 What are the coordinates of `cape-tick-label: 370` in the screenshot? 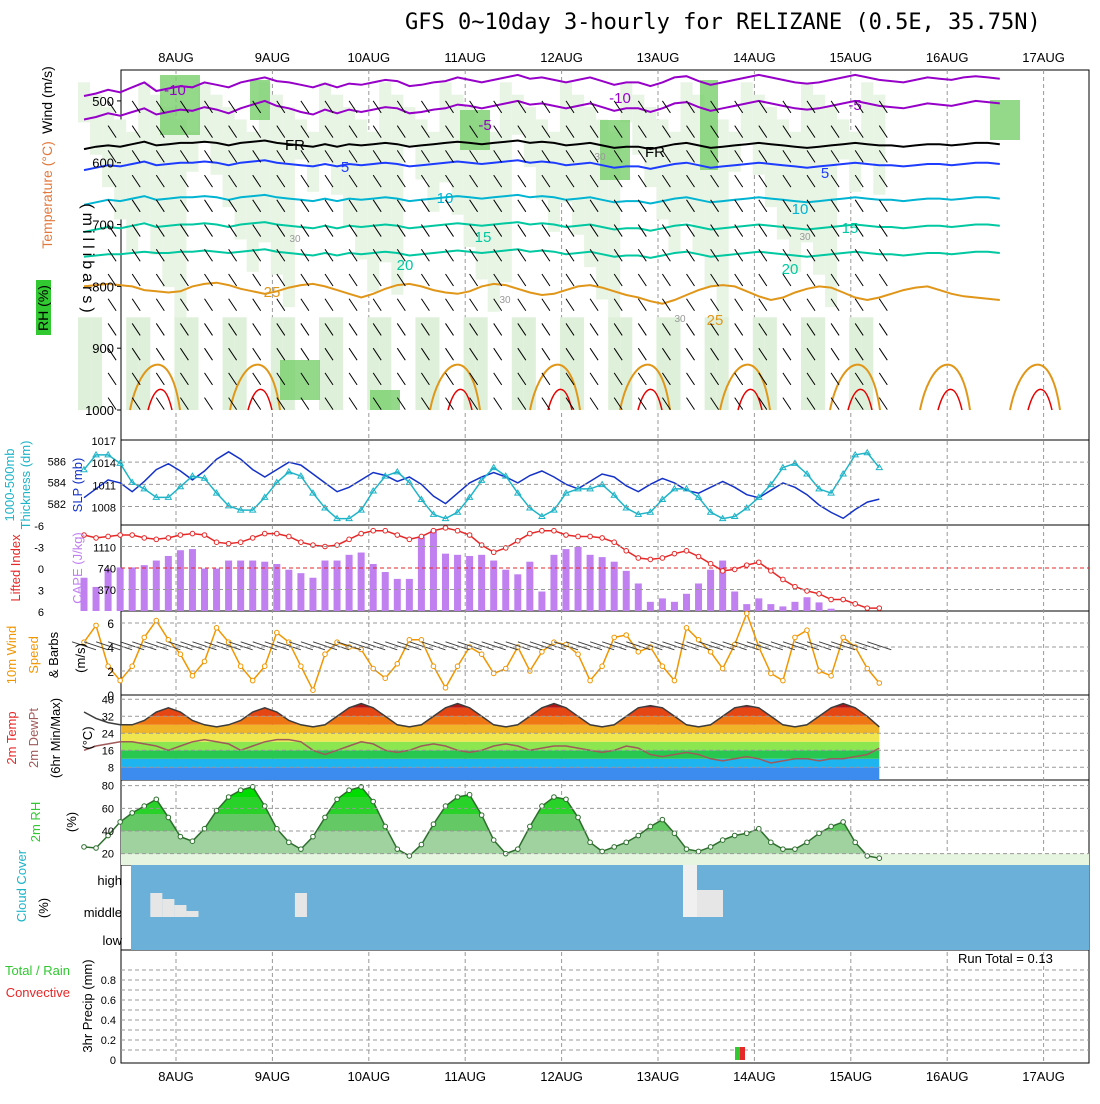 It's located at (107, 591).